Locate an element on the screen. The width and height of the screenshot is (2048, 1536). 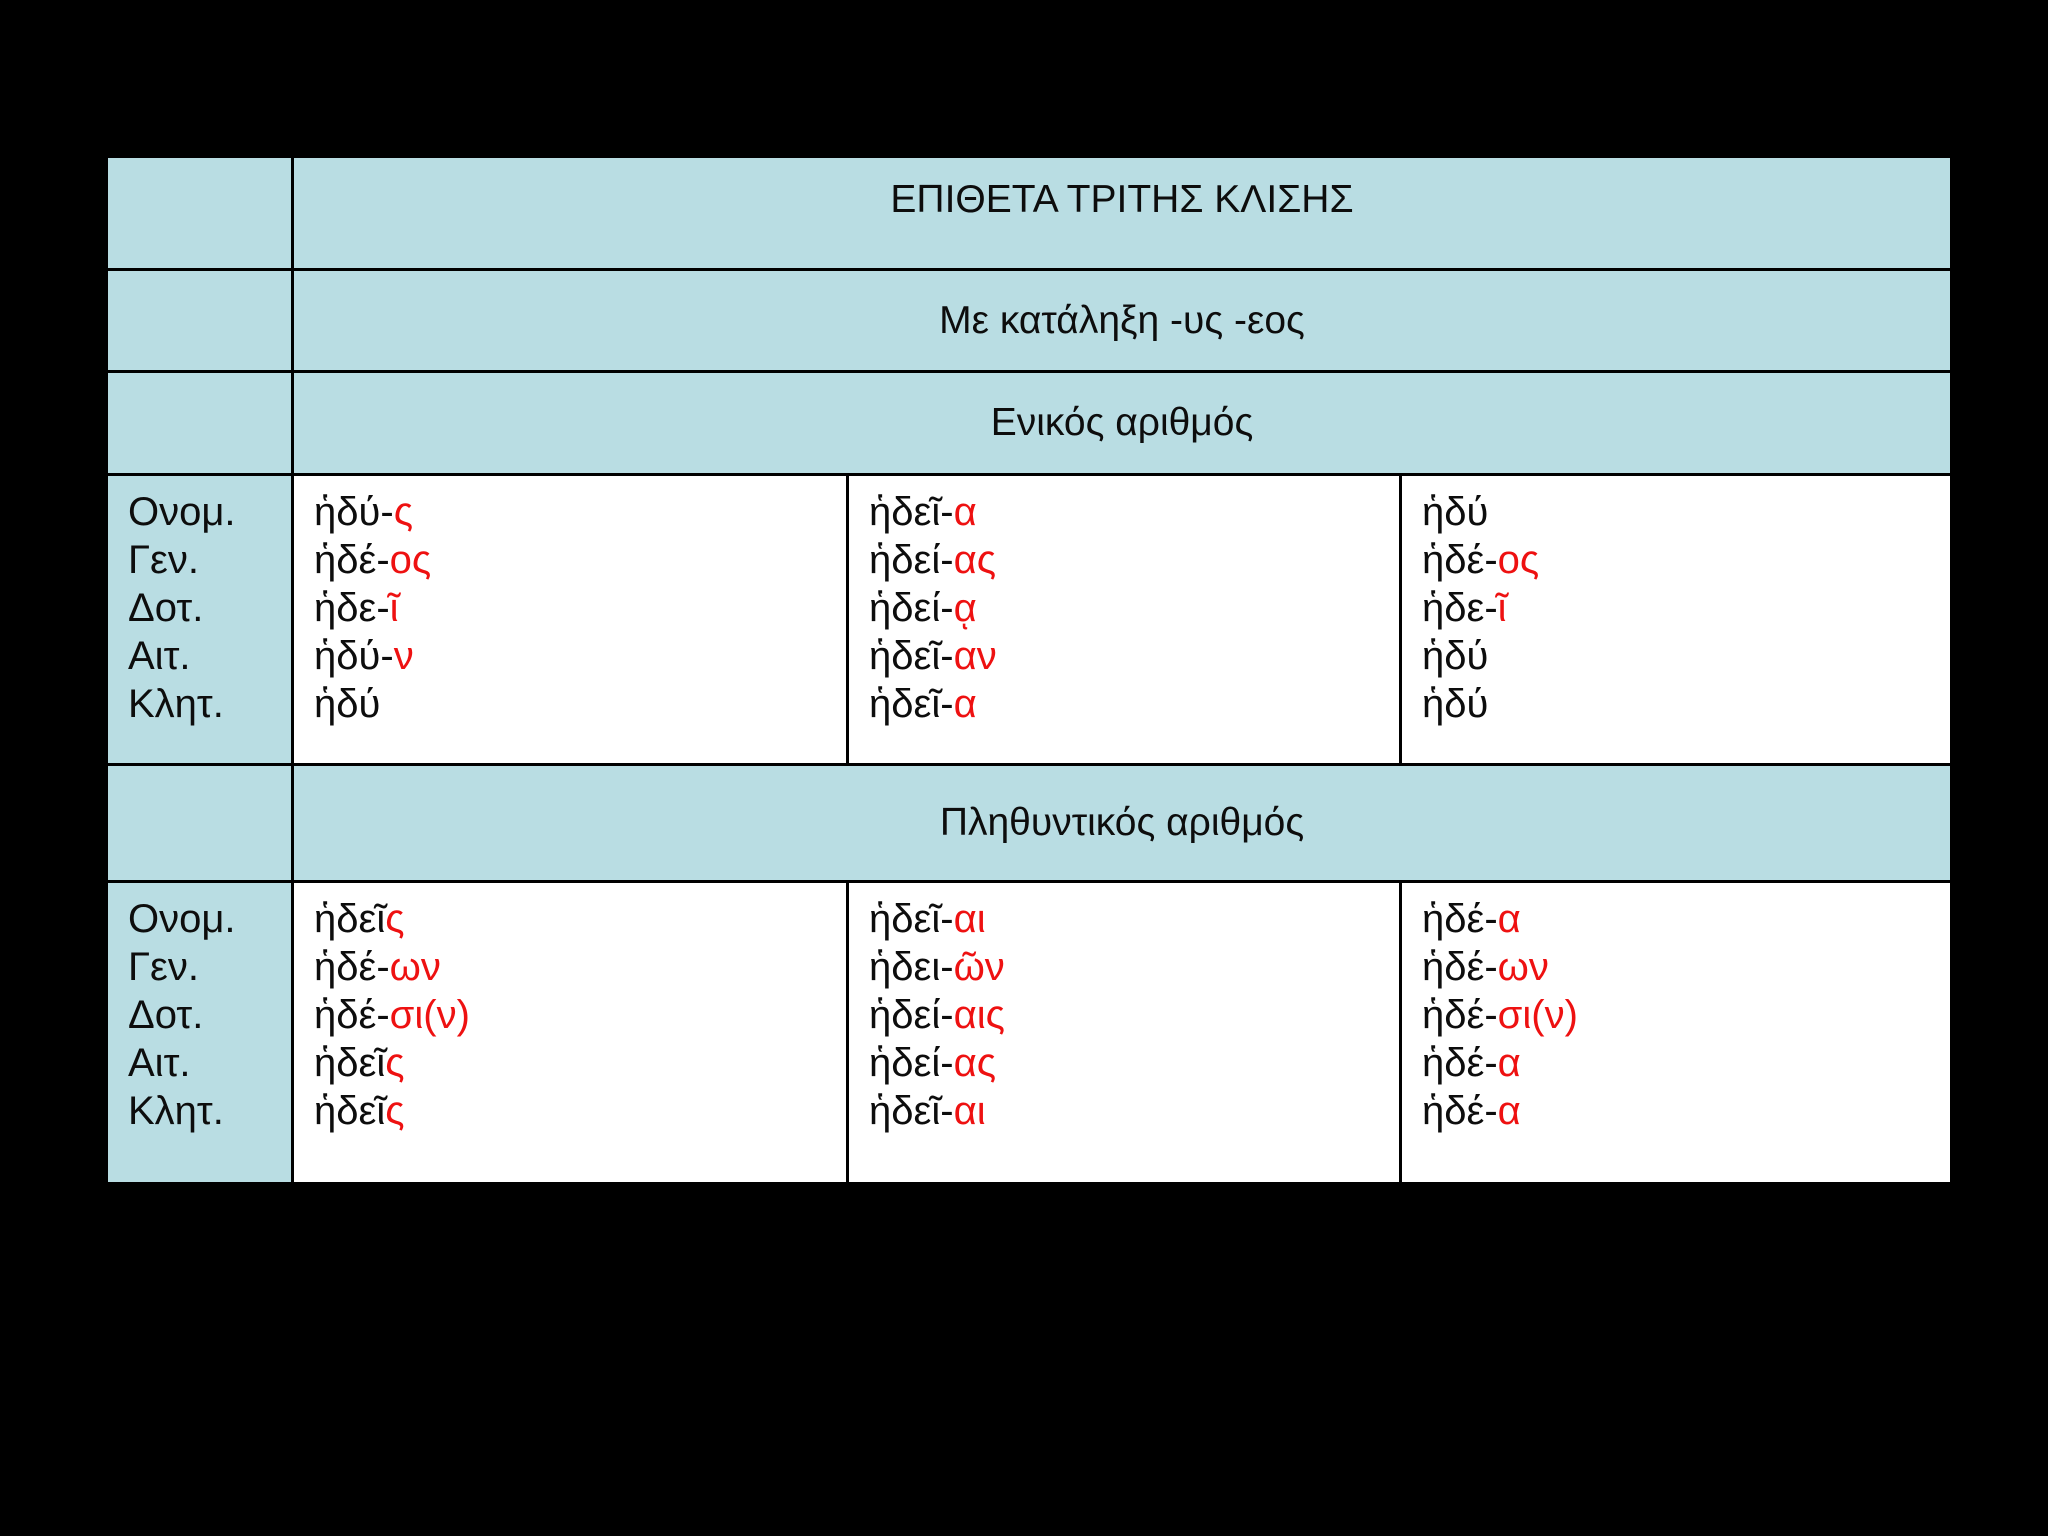
plural-heading-text: Πληθυντικός αριθμός is located at coordinates (1122, 822).